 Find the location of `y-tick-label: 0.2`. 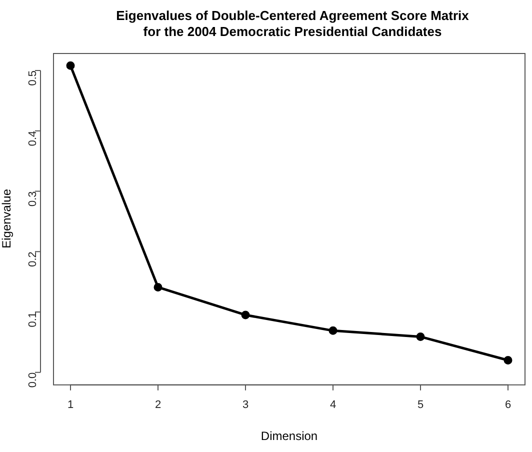

y-tick-label: 0.2 is located at coordinates (33, 259).